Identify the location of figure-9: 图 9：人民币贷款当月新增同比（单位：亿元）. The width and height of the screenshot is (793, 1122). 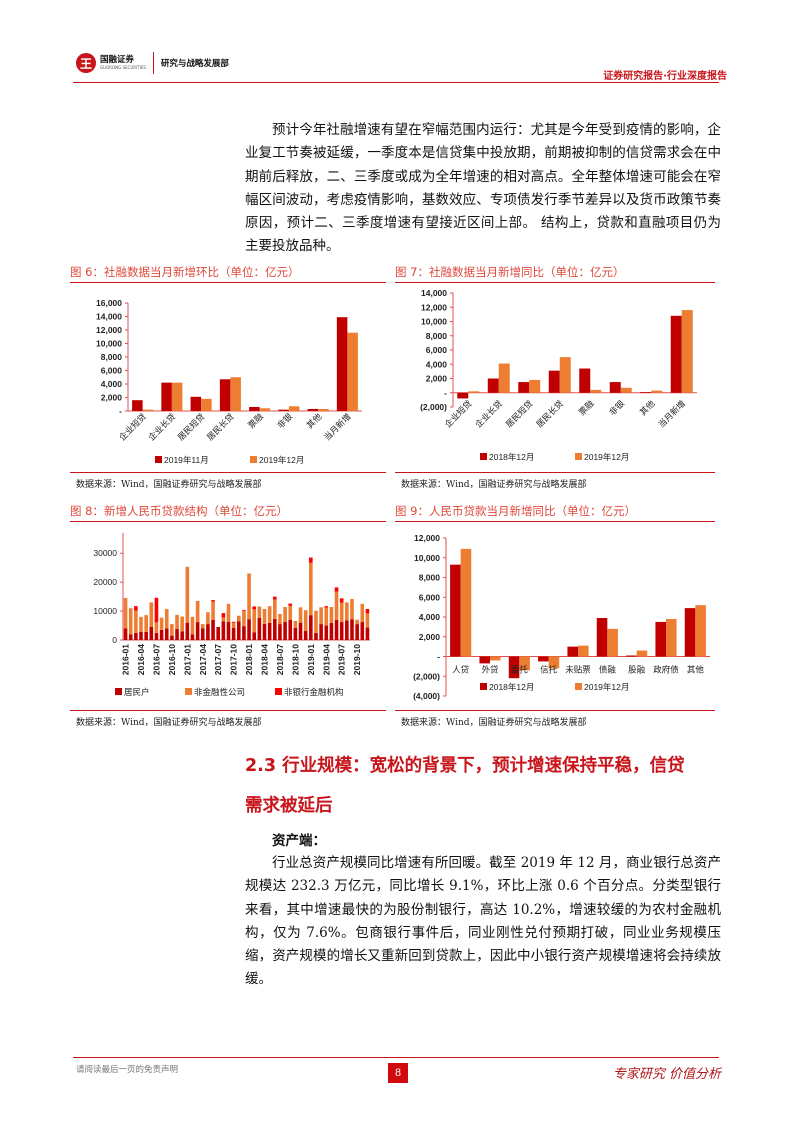
(555, 512).